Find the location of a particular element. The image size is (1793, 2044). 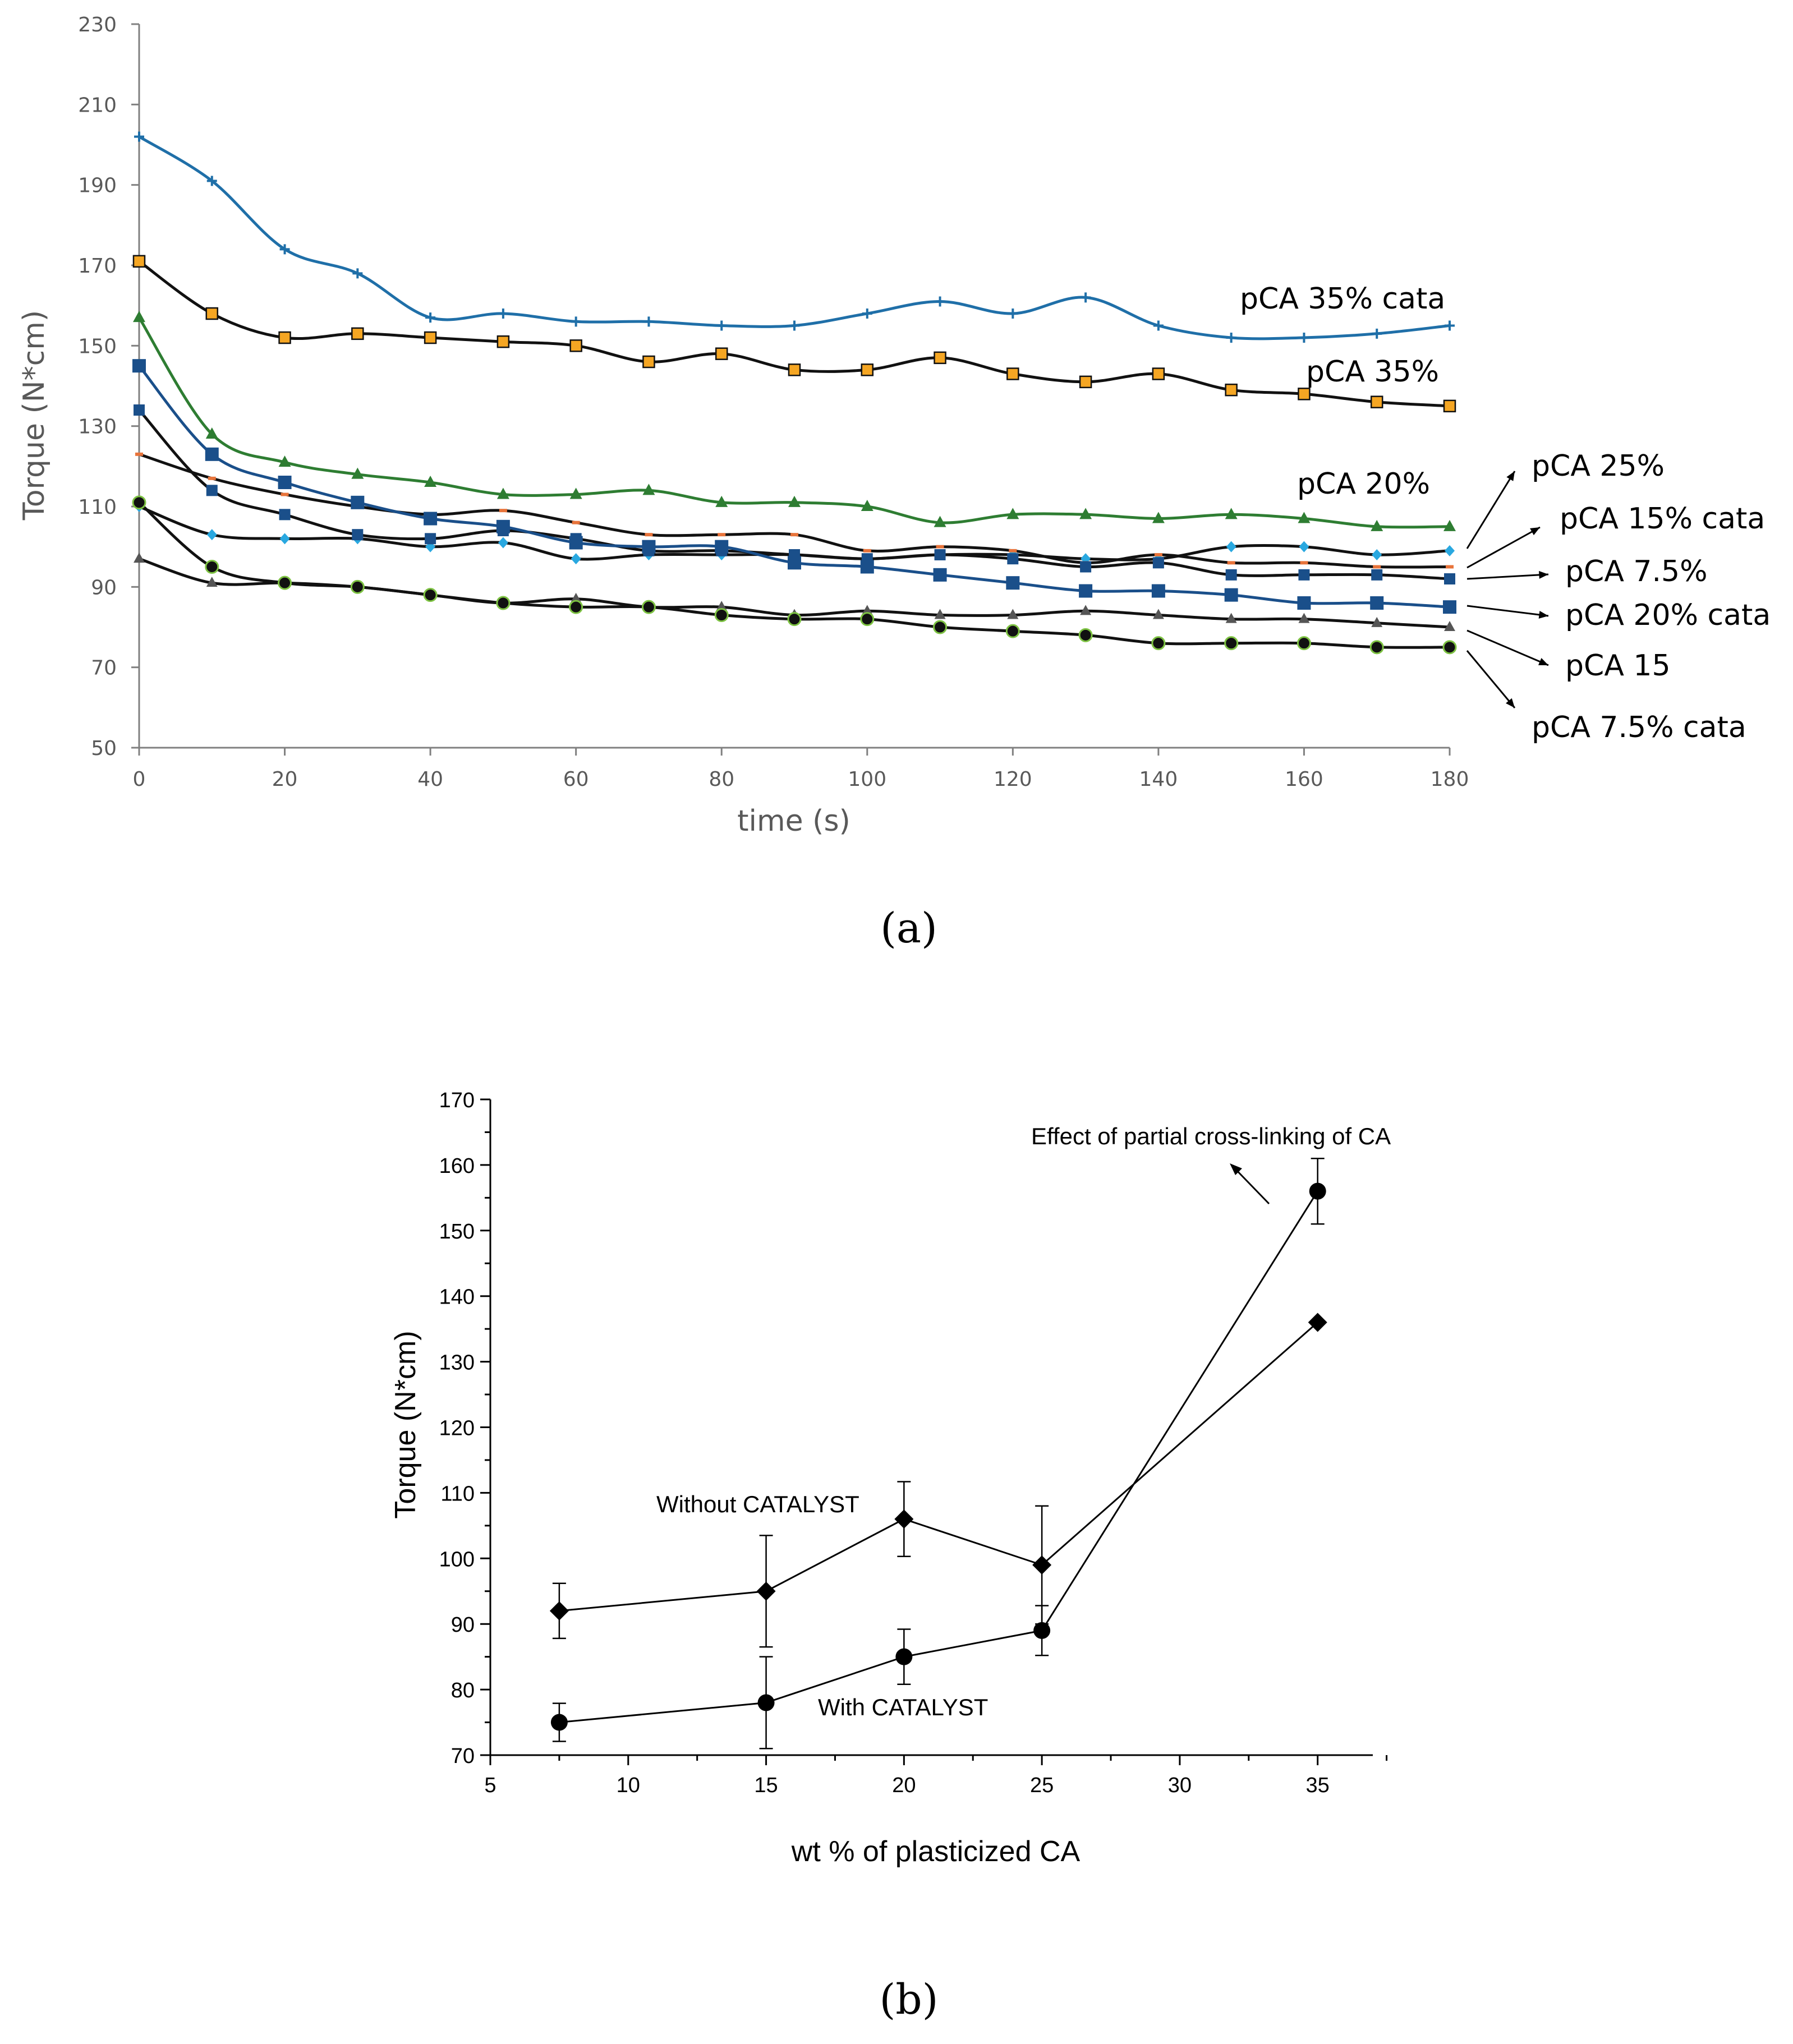

b-x-tick-label: 15 is located at coordinates (766, 1786).